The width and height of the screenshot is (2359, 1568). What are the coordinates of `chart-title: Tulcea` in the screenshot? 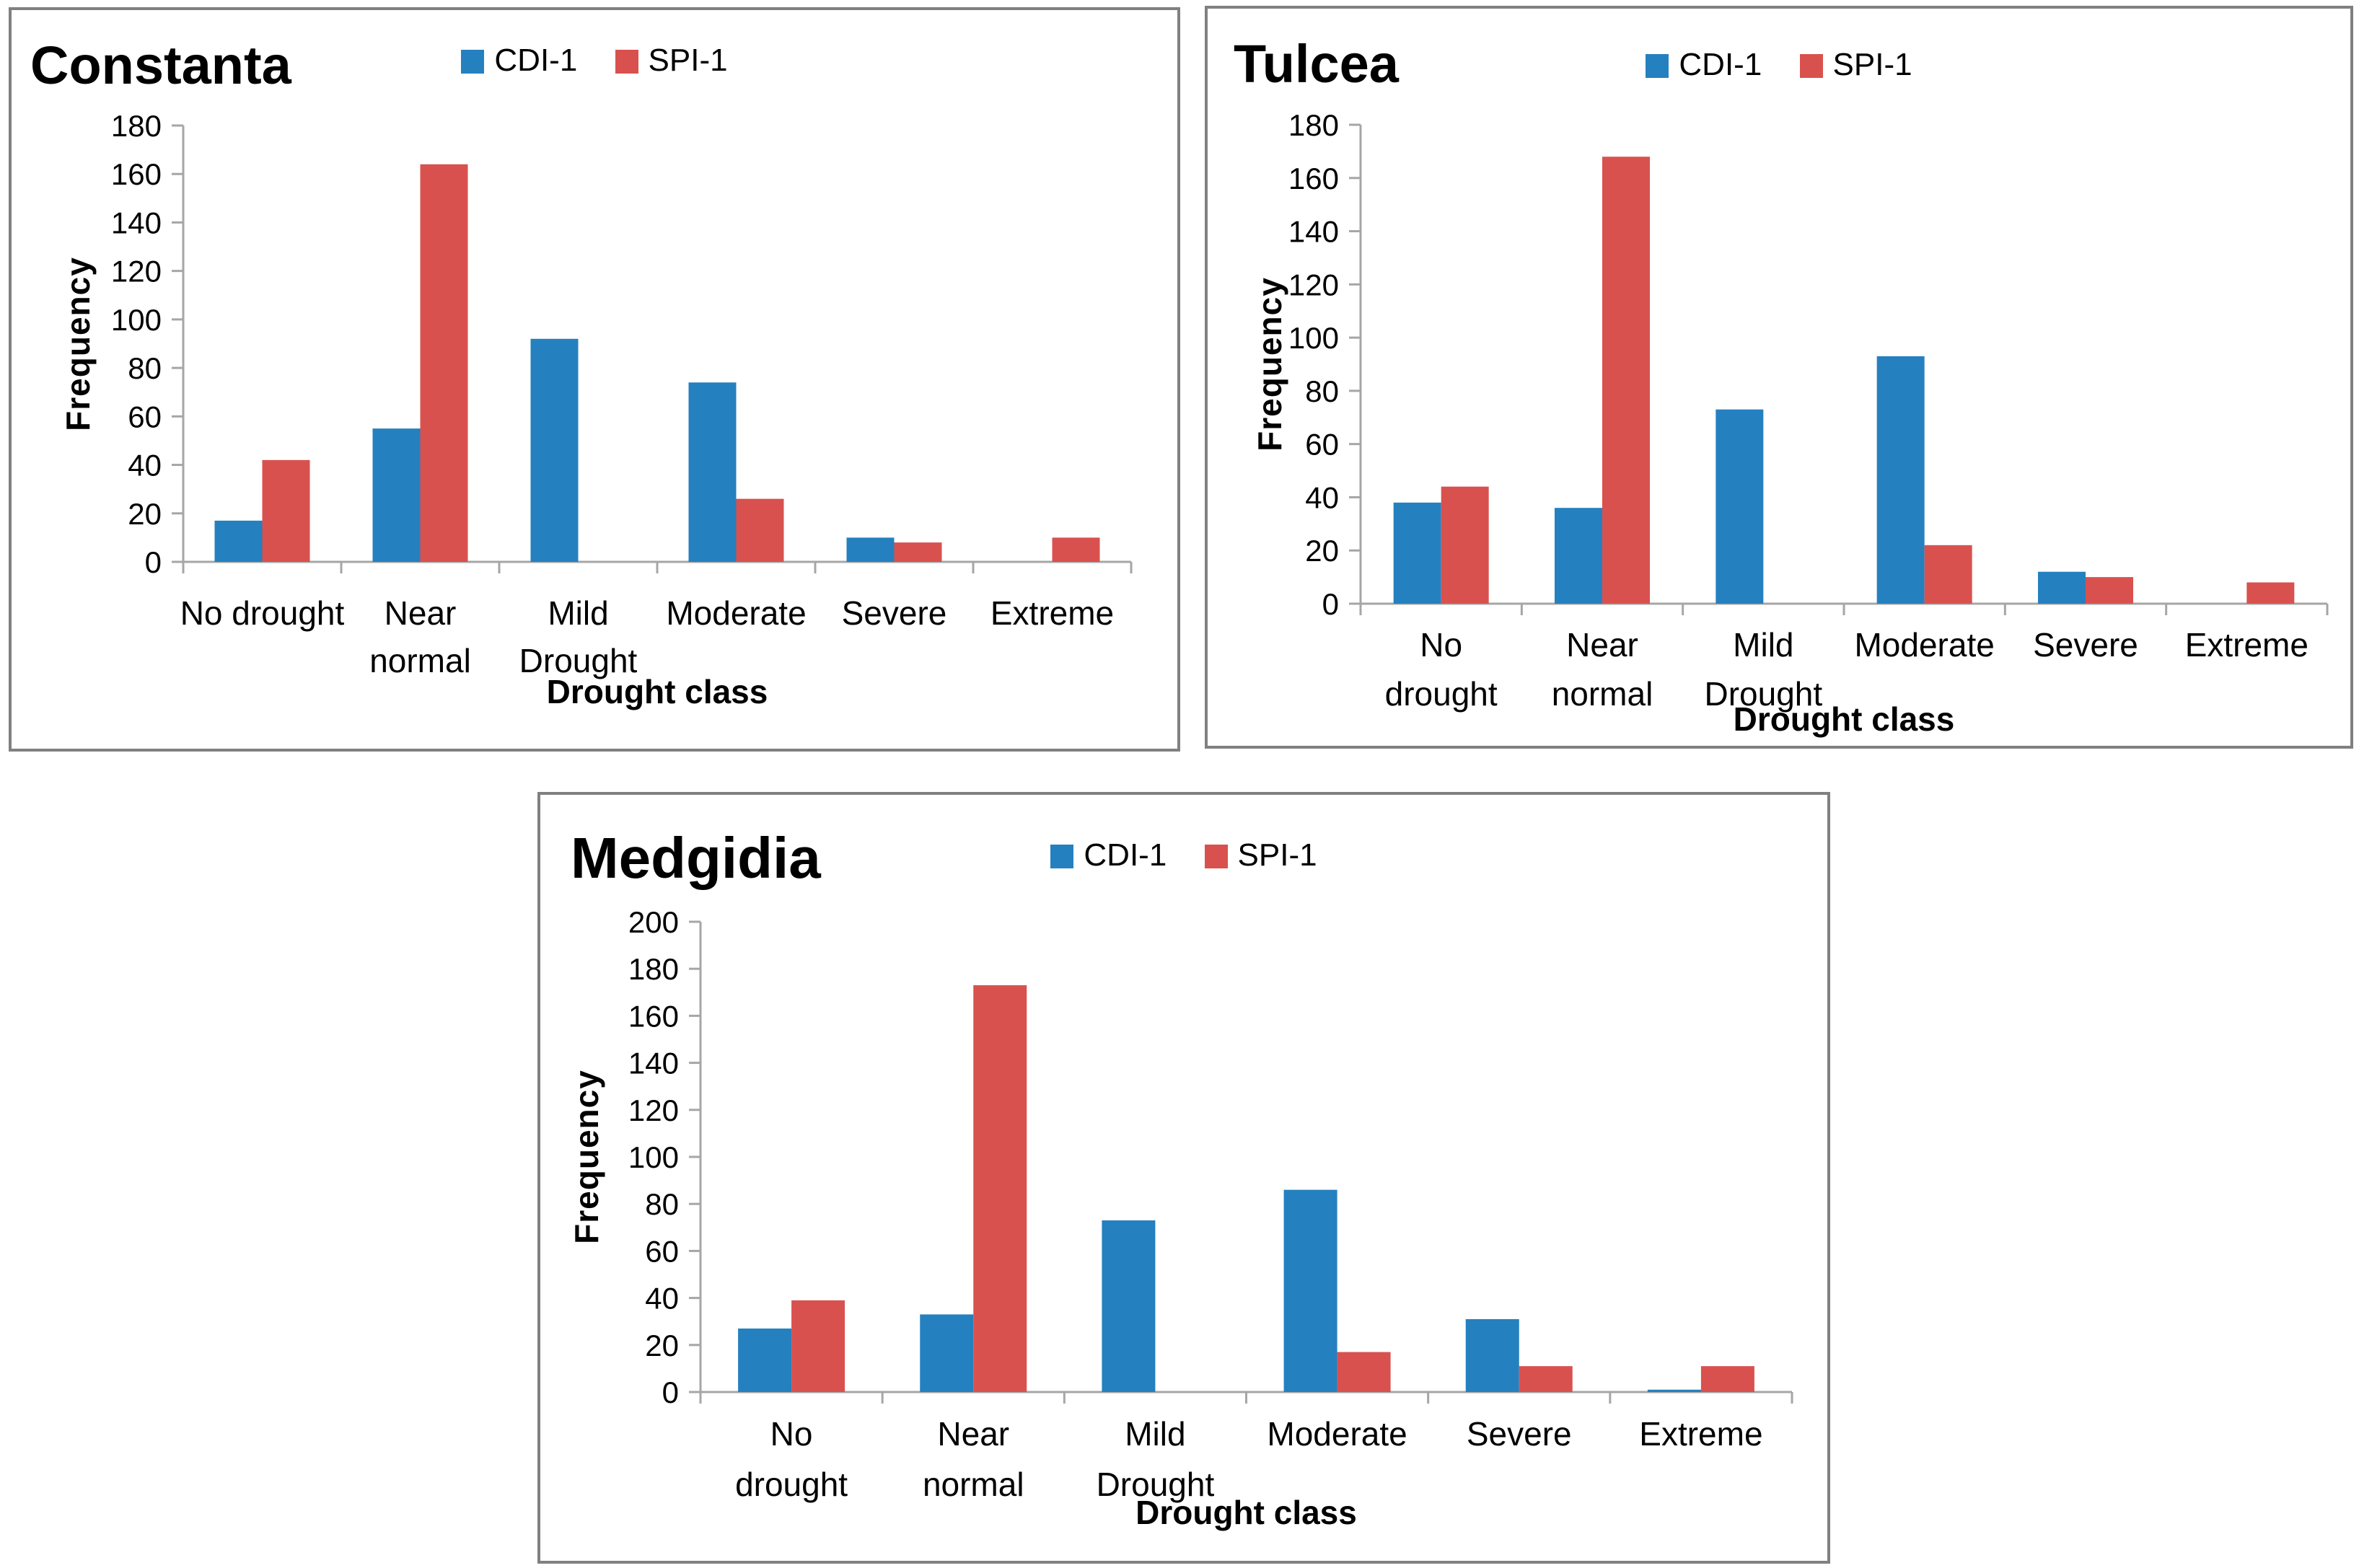 It's located at (1316, 64).